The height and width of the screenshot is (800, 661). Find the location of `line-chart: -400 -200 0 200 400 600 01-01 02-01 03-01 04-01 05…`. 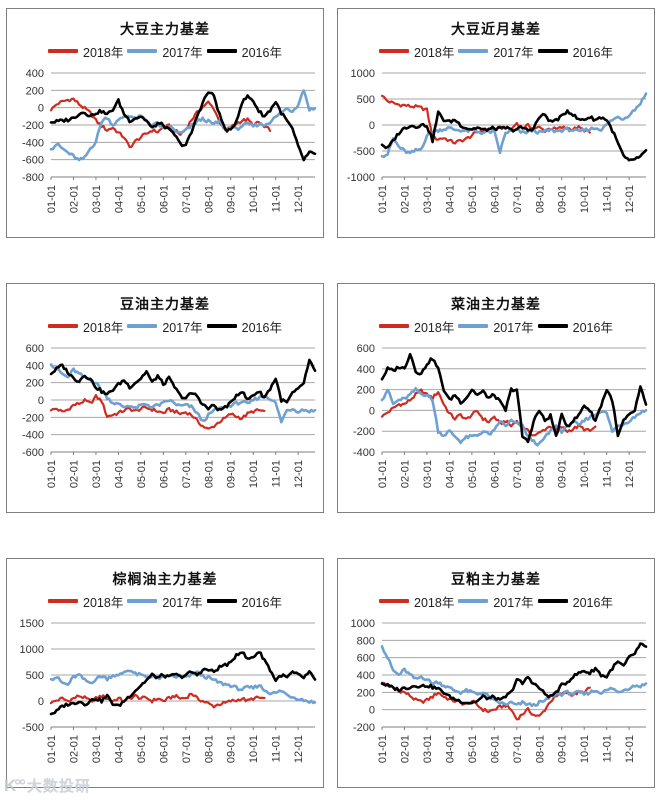

line-chart: -400 -200 0 200 400 600 01-01 02-01 03-01 04-01 05… is located at coordinates (500, 415).